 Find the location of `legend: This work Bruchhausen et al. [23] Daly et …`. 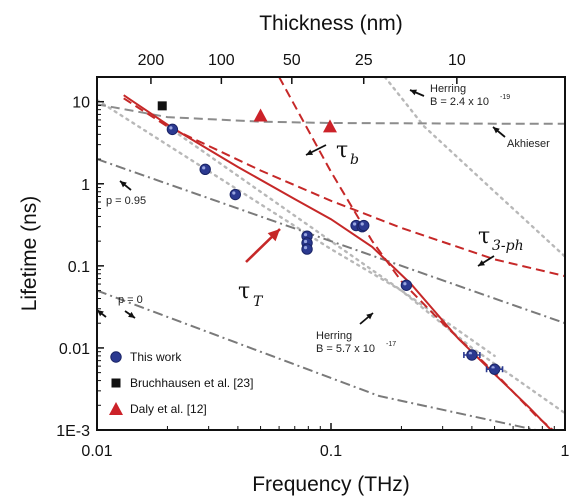

legend: This work Bruchhausen et al. [23] Daly et … is located at coordinates (181, 383).